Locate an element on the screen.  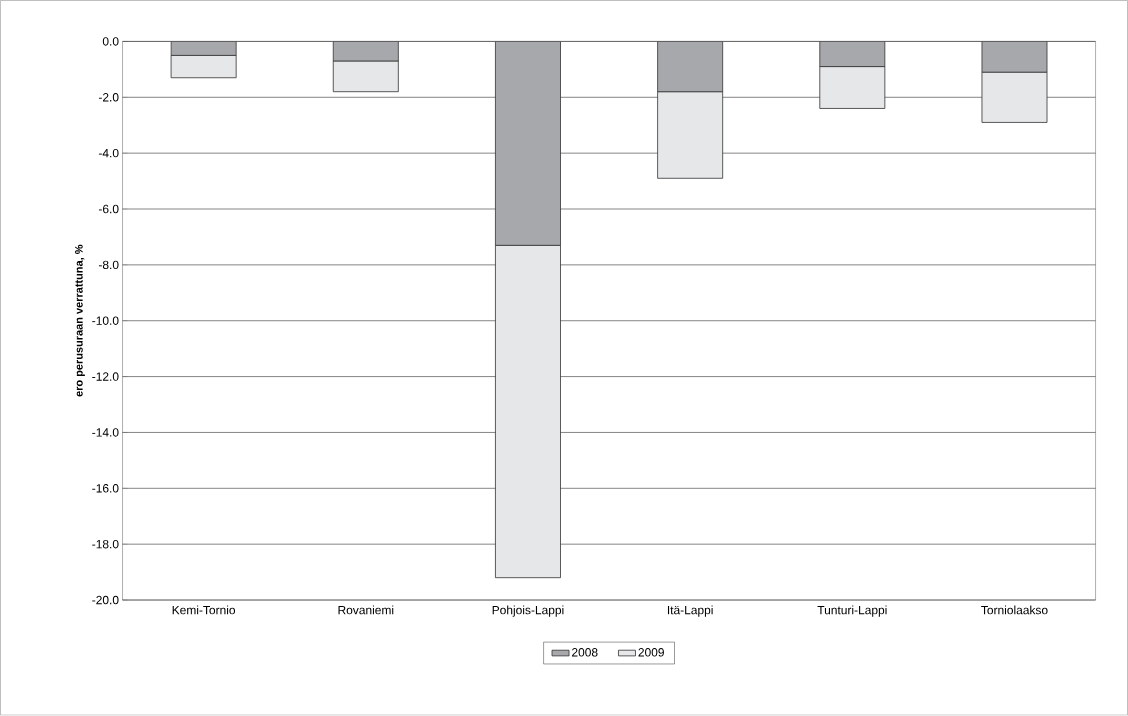
y-tick-label: -8.0 is located at coordinates (108, 265).